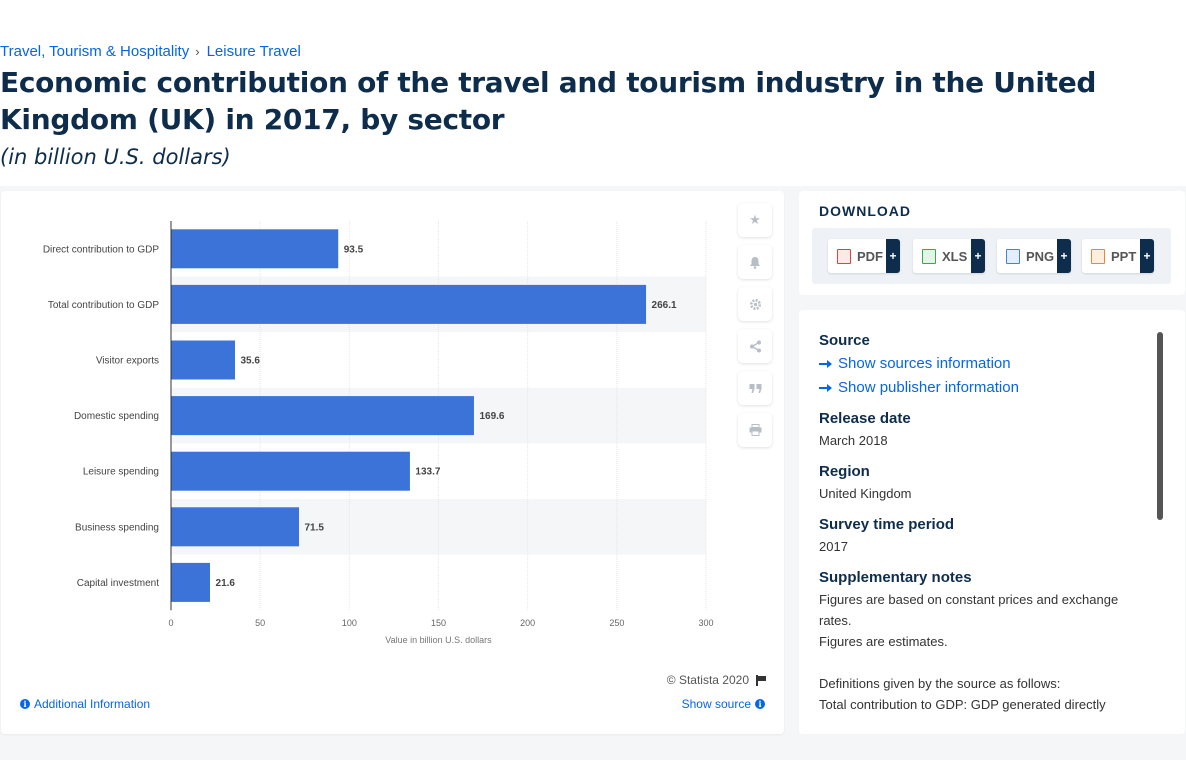 Image resolution: width=1186 pixels, height=760 pixels. Describe the element at coordinates (1147, 256) in the screenshot. I see `ppt-plus-button: +` at that location.